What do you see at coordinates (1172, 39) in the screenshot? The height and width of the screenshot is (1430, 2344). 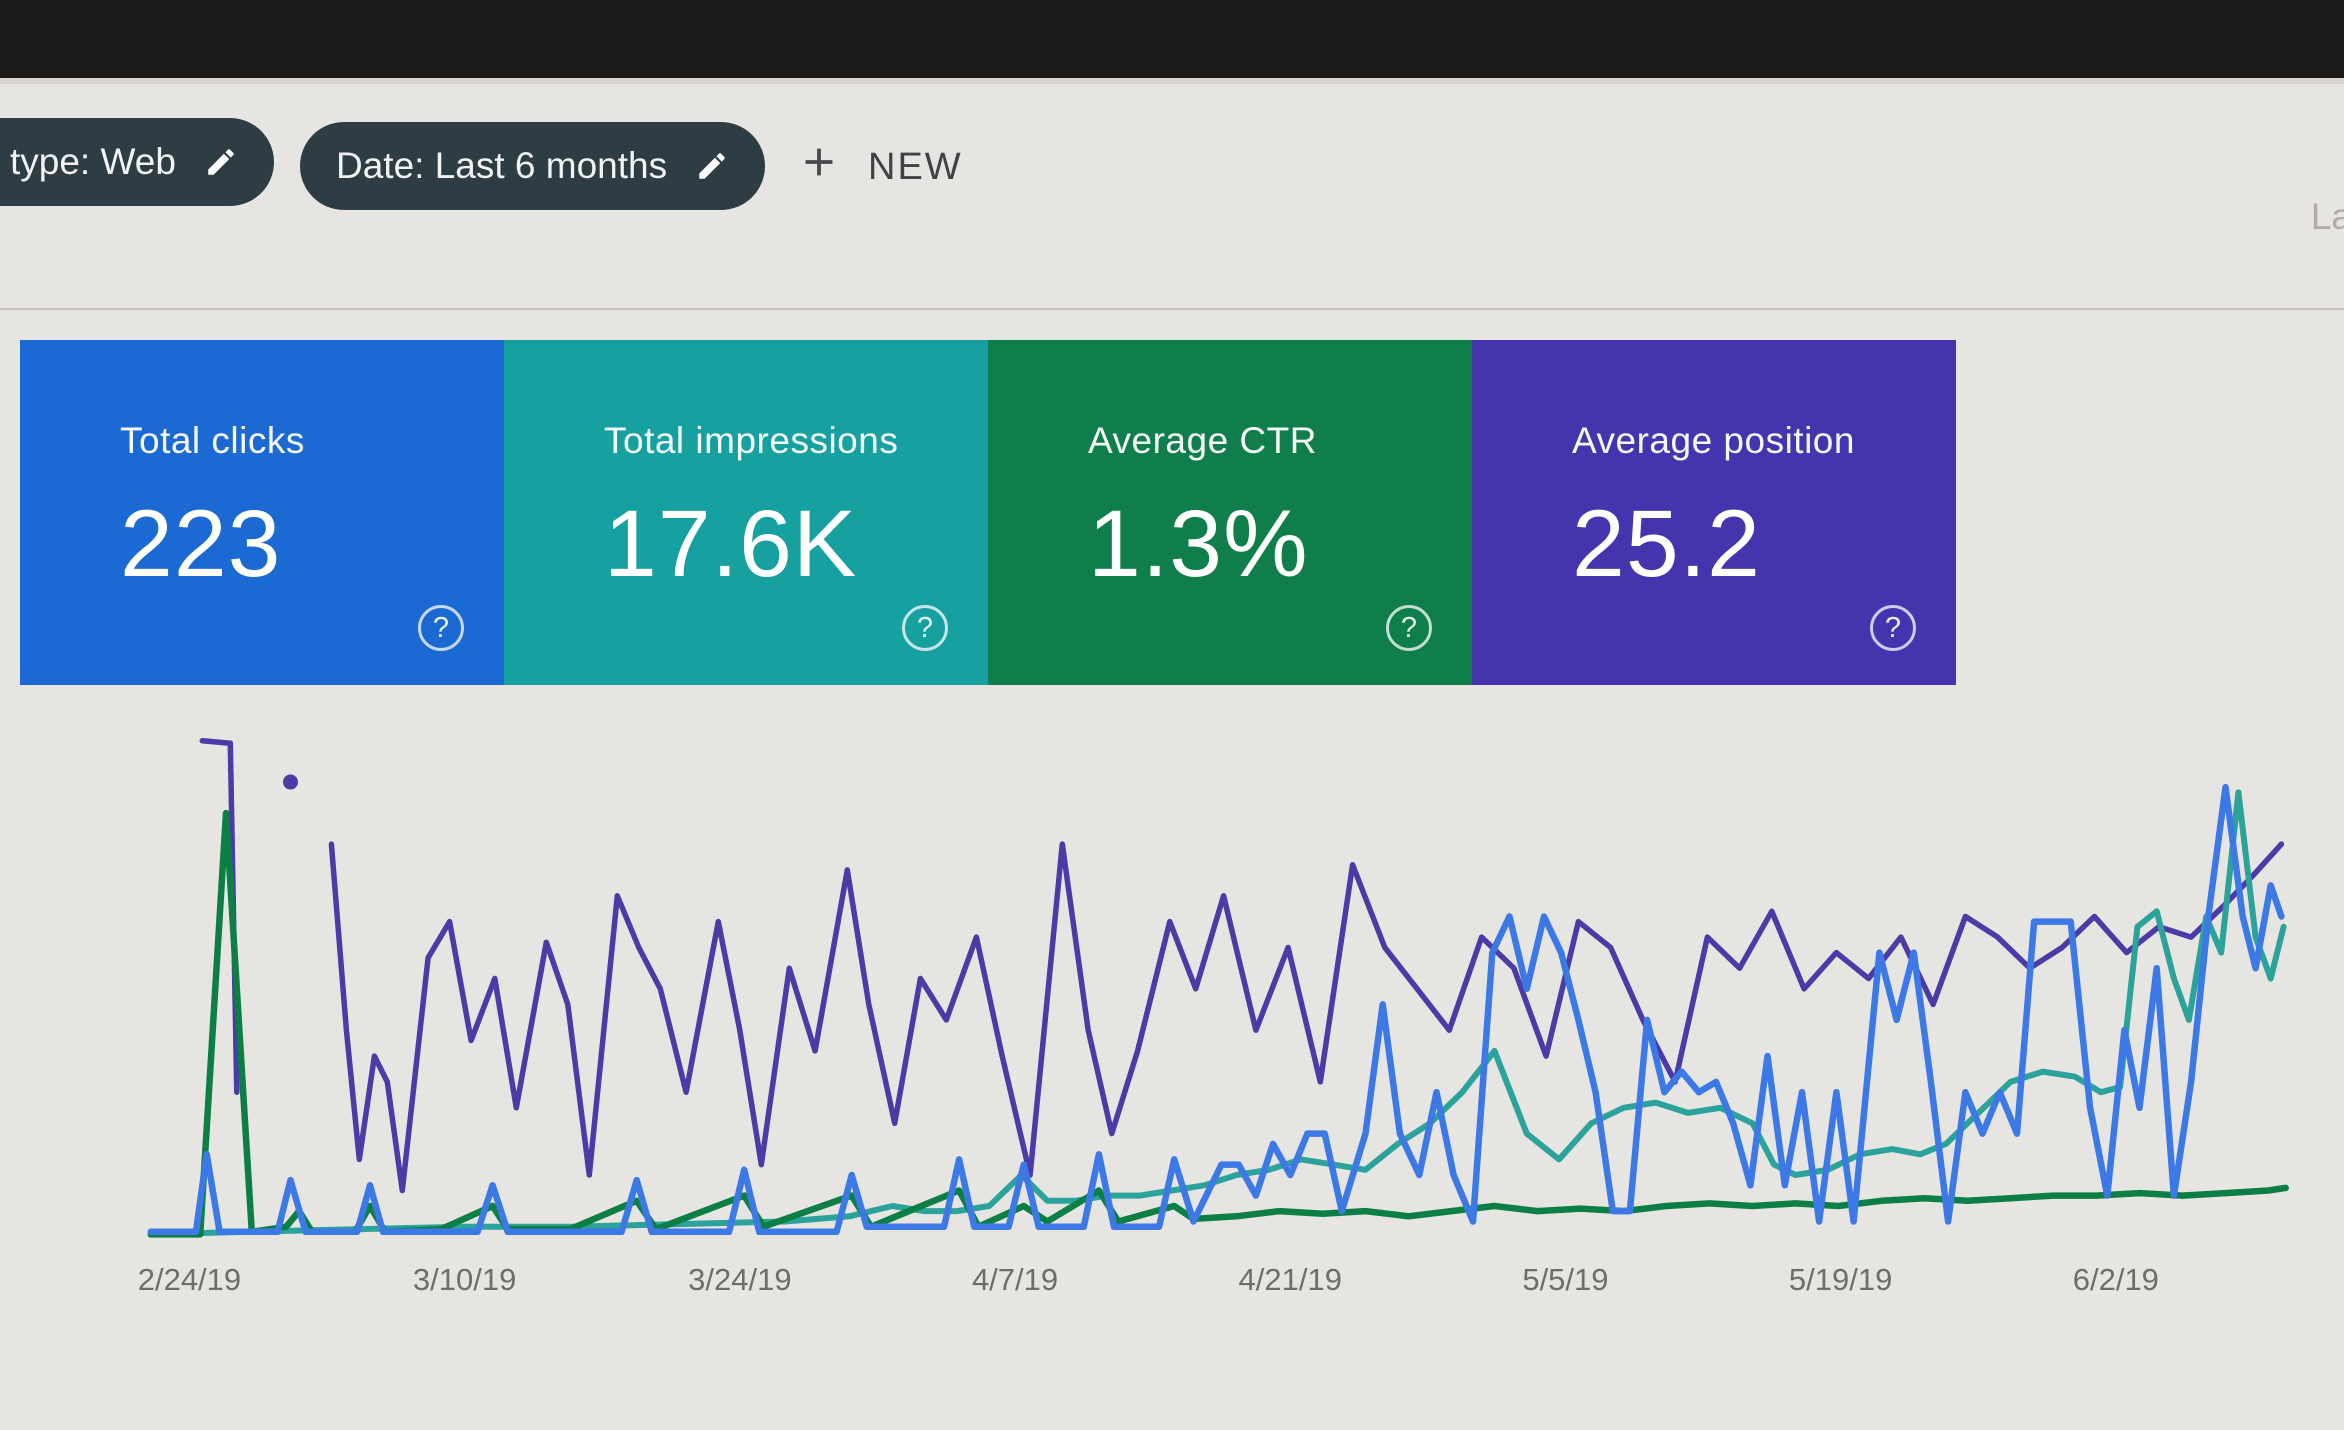 I see `monitor-bezel-bar` at bounding box center [1172, 39].